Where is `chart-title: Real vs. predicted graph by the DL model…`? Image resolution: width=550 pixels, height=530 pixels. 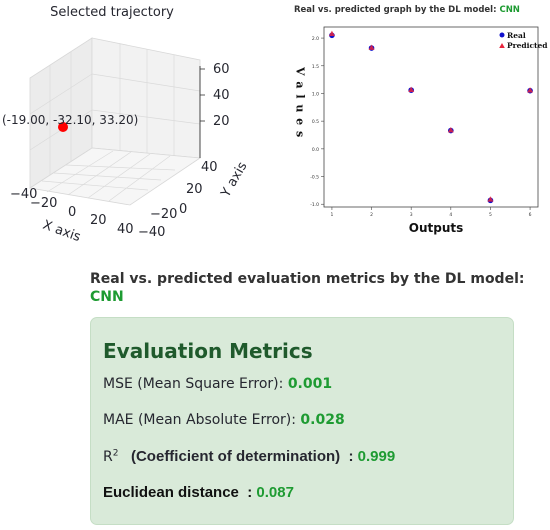 chart-title: Real vs. predicted graph by the DL model… is located at coordinates (407, 10).